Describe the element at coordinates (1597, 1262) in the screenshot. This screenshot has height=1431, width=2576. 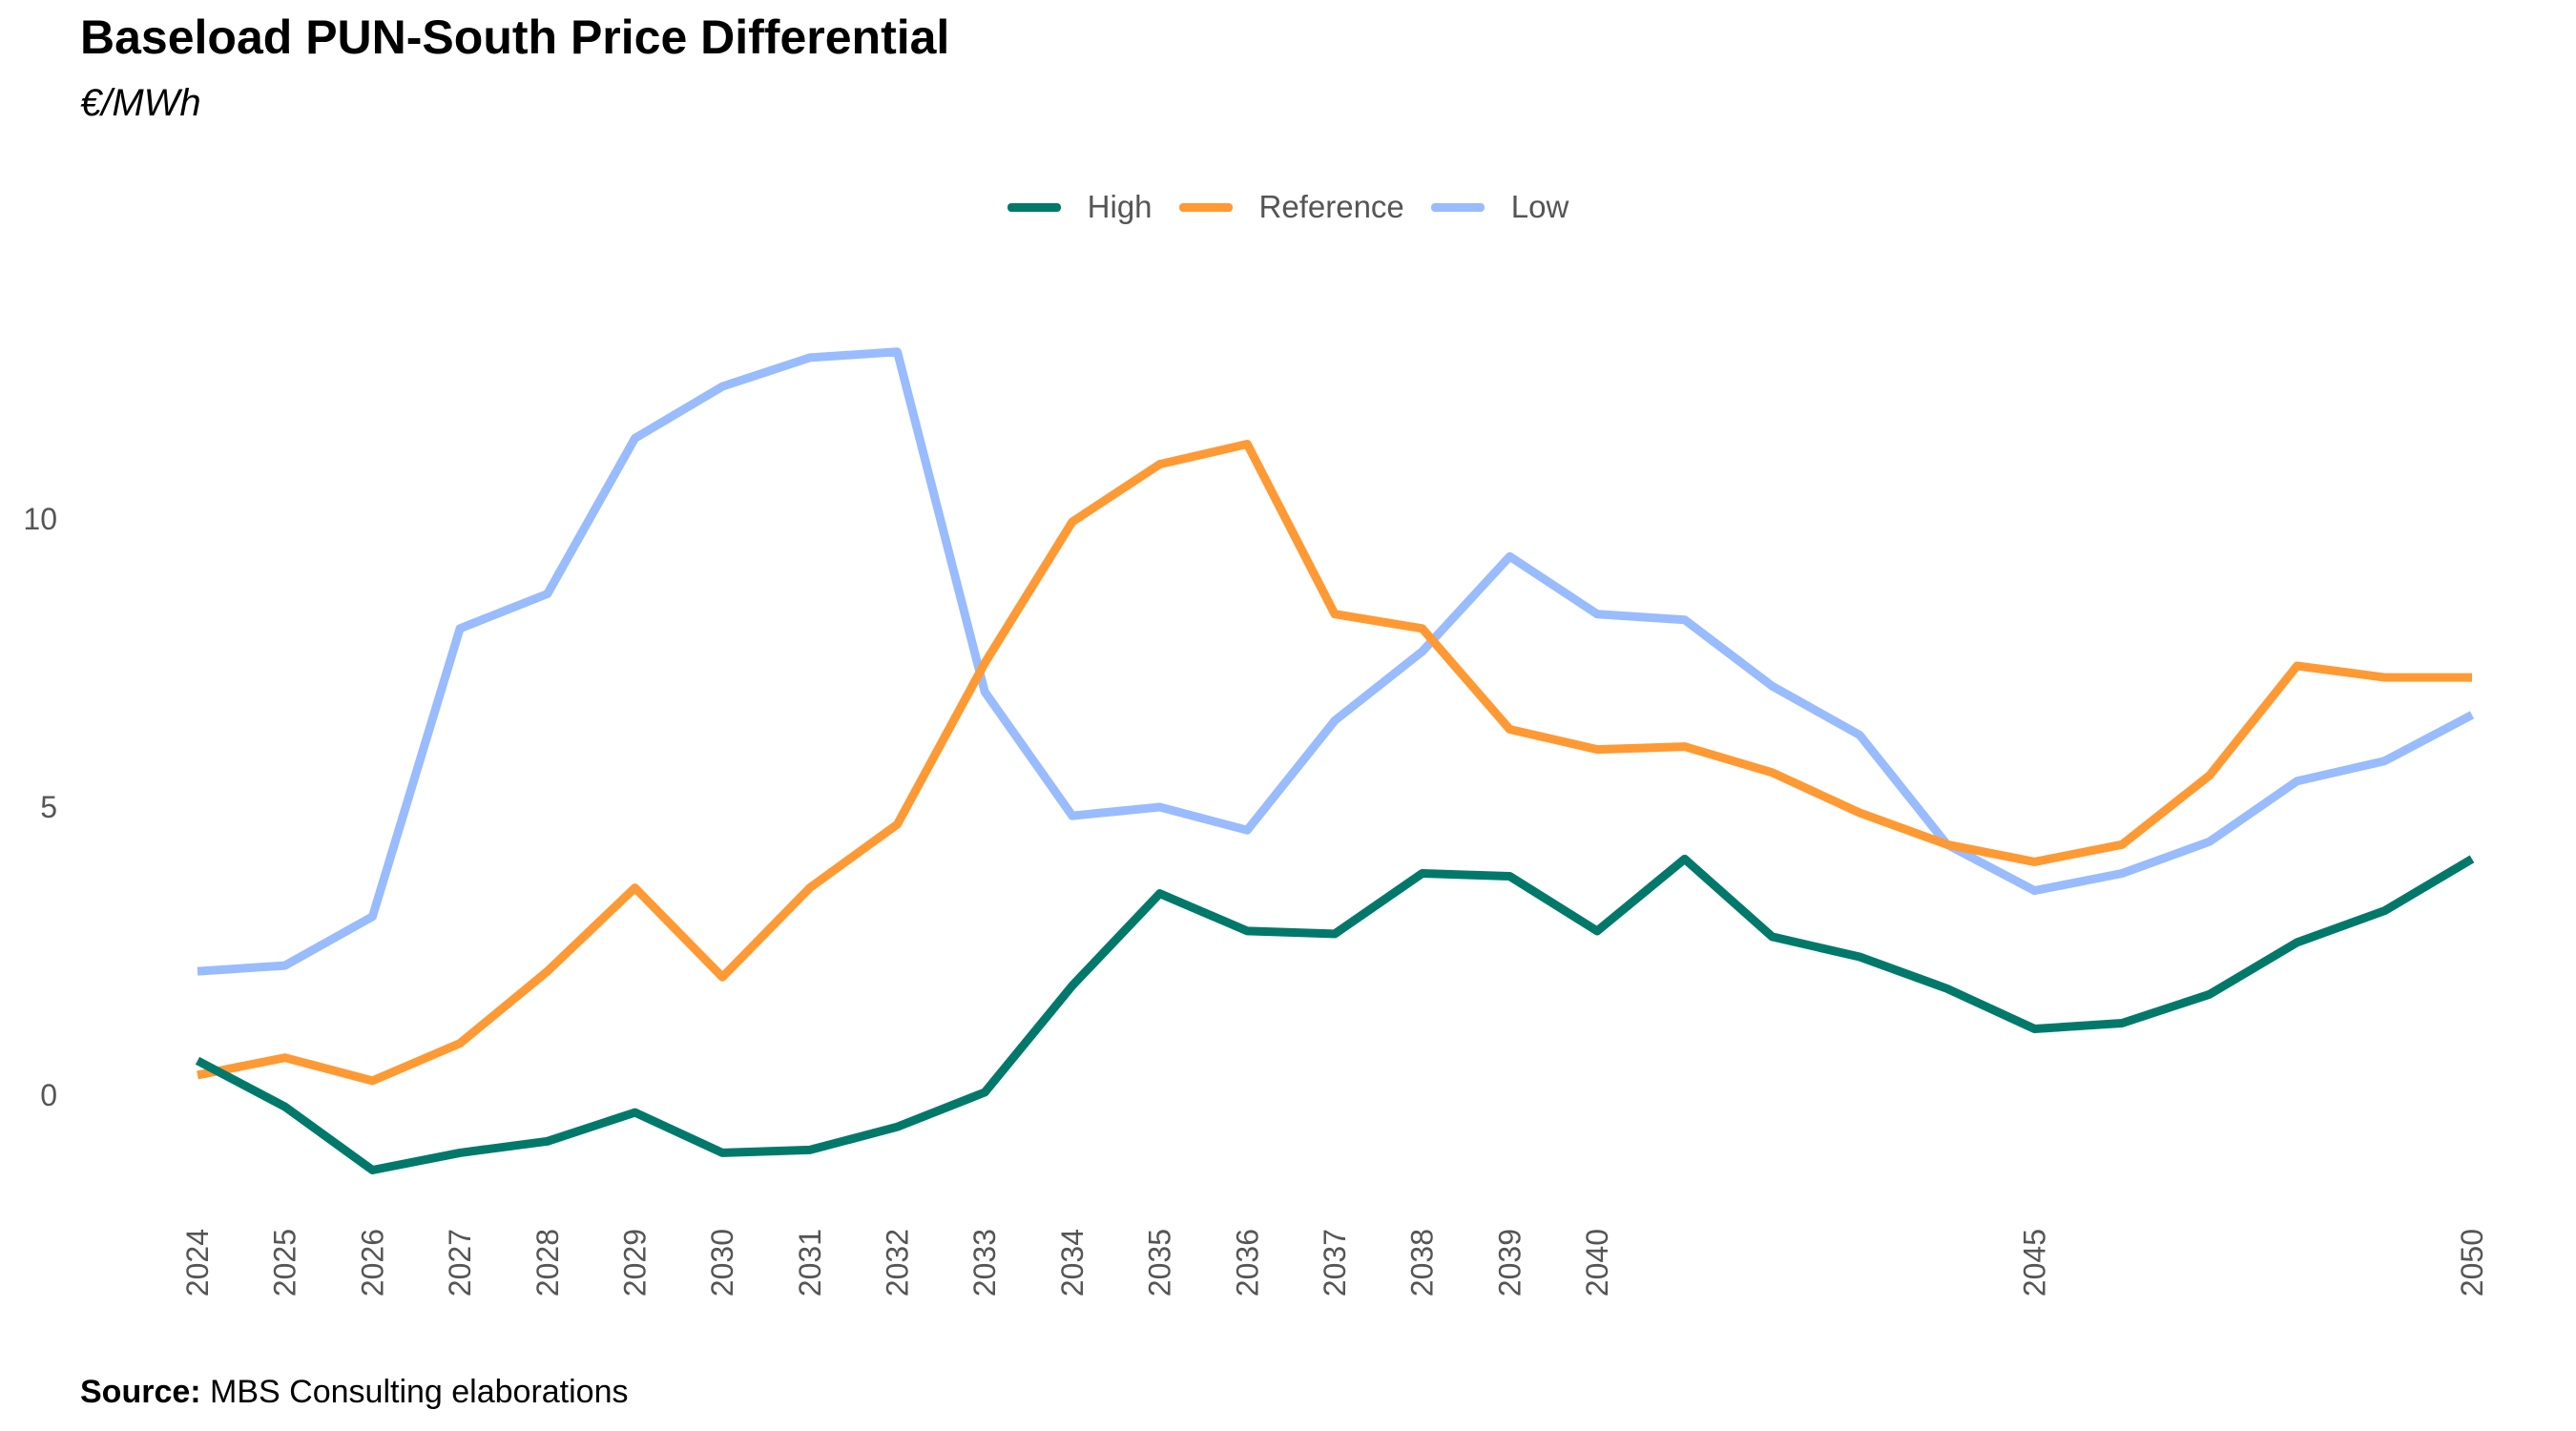
I see `x-tick-label: 2040` at that location.